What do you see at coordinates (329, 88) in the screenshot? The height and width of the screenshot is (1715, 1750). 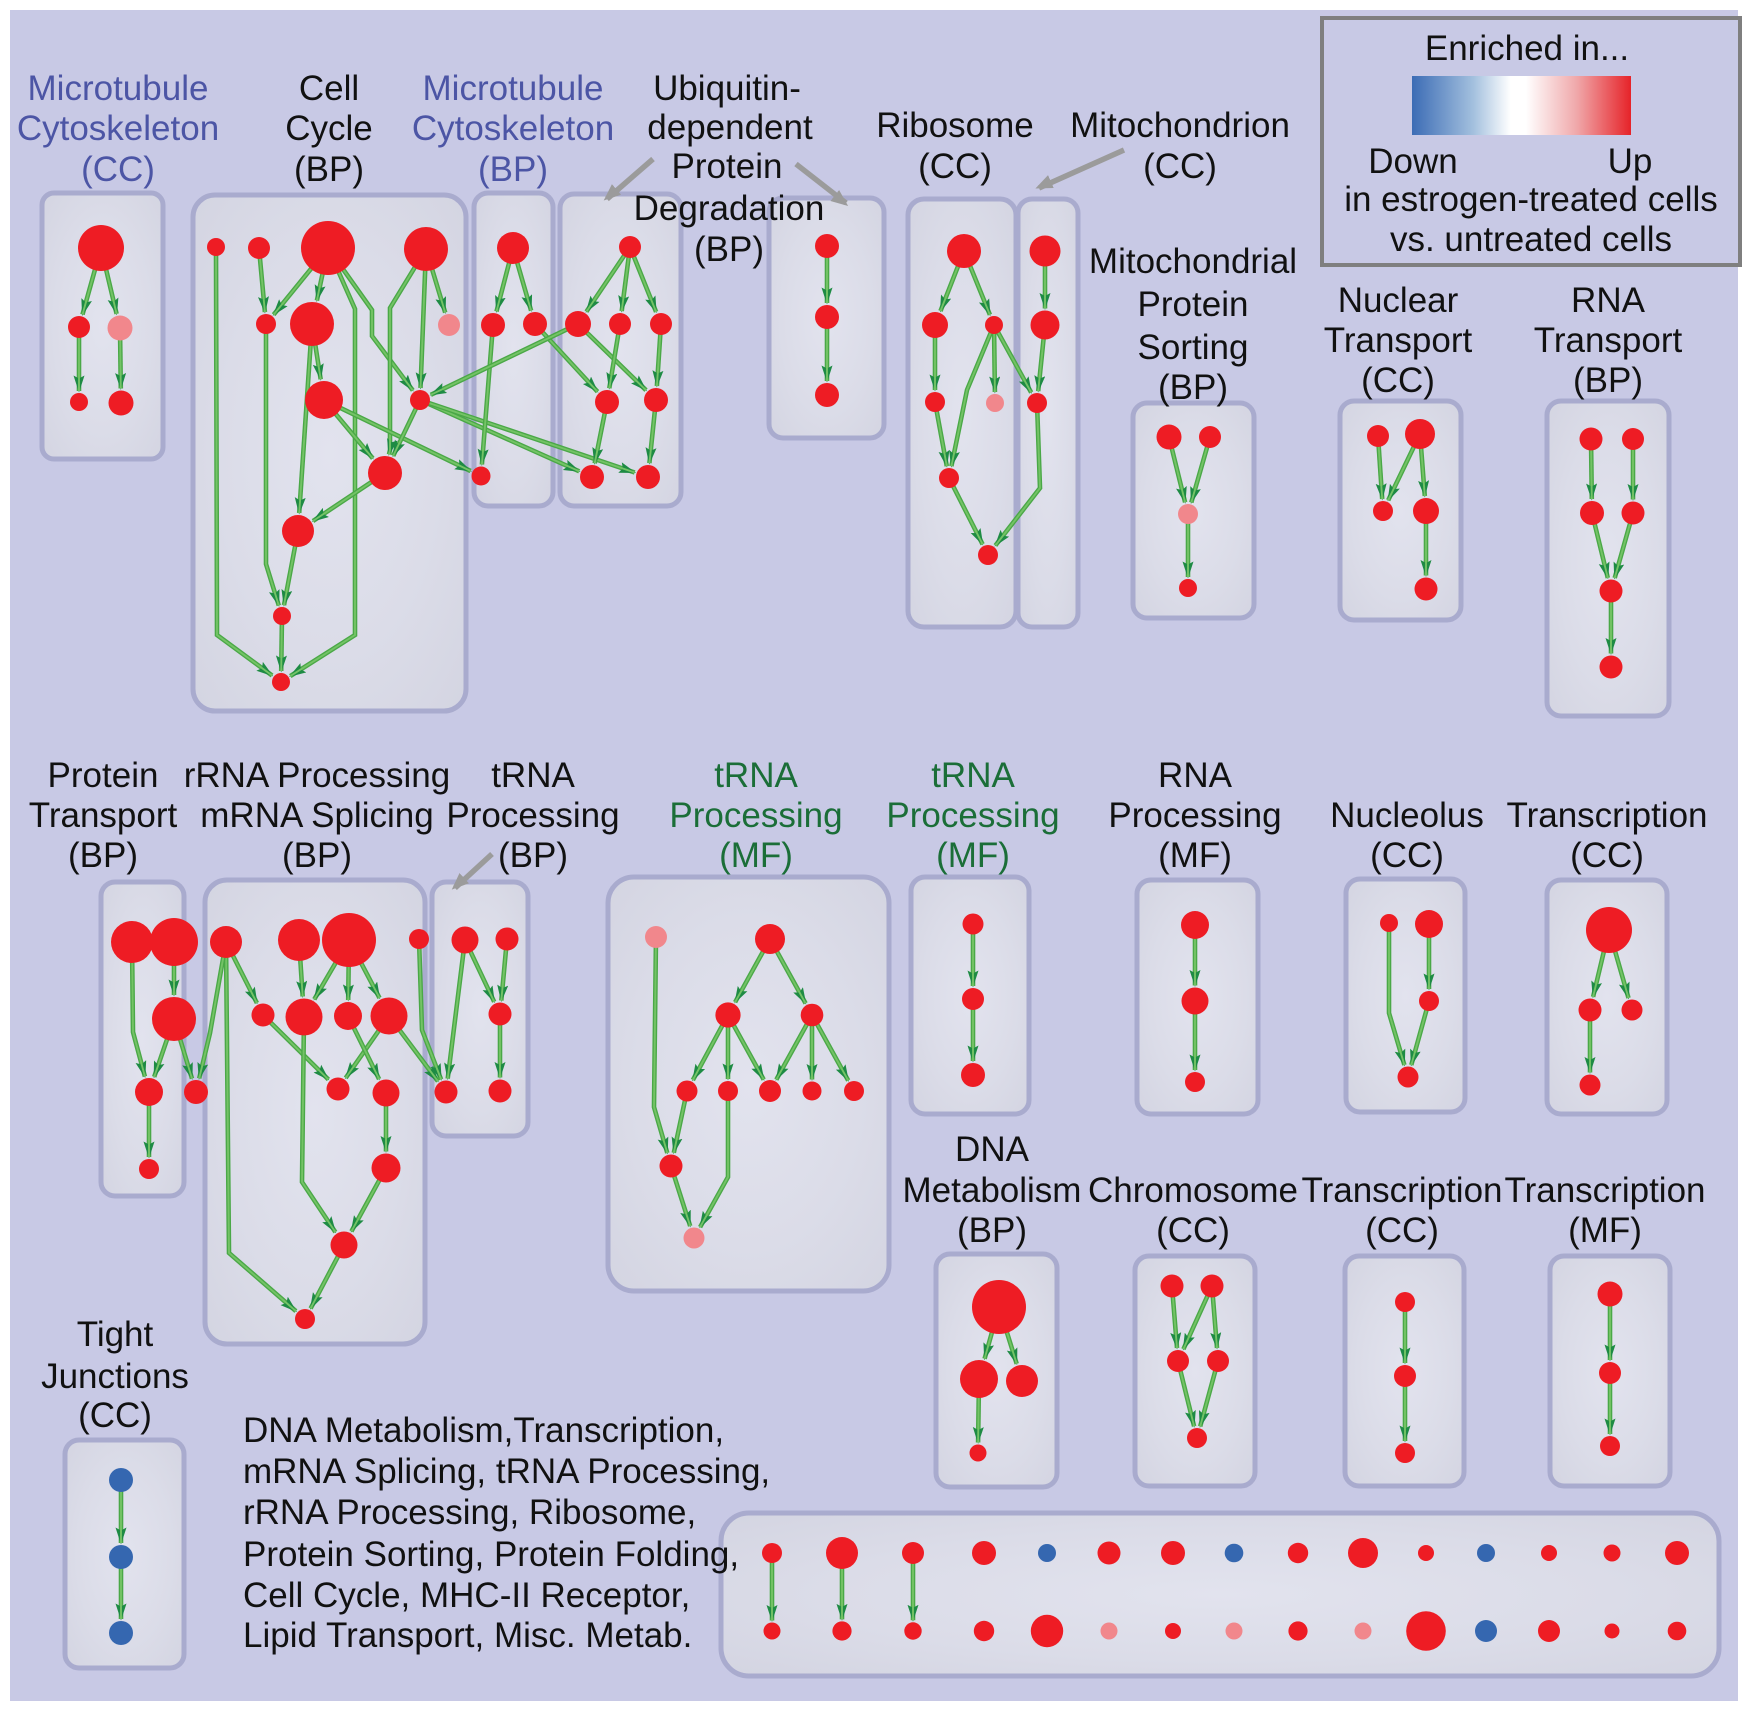 I see `svg-text: Cell` at bounding box center [329, 88].